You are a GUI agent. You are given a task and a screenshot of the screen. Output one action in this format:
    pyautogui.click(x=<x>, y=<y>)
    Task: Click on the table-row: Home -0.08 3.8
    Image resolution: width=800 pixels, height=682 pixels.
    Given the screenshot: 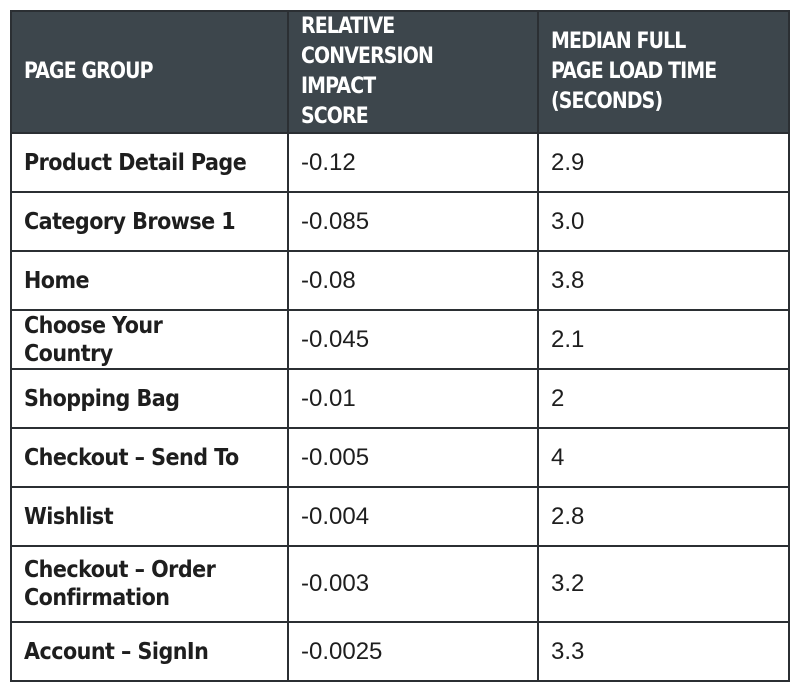 What is the action you would take?
    pyautogui.click(x=400, y=280)
    